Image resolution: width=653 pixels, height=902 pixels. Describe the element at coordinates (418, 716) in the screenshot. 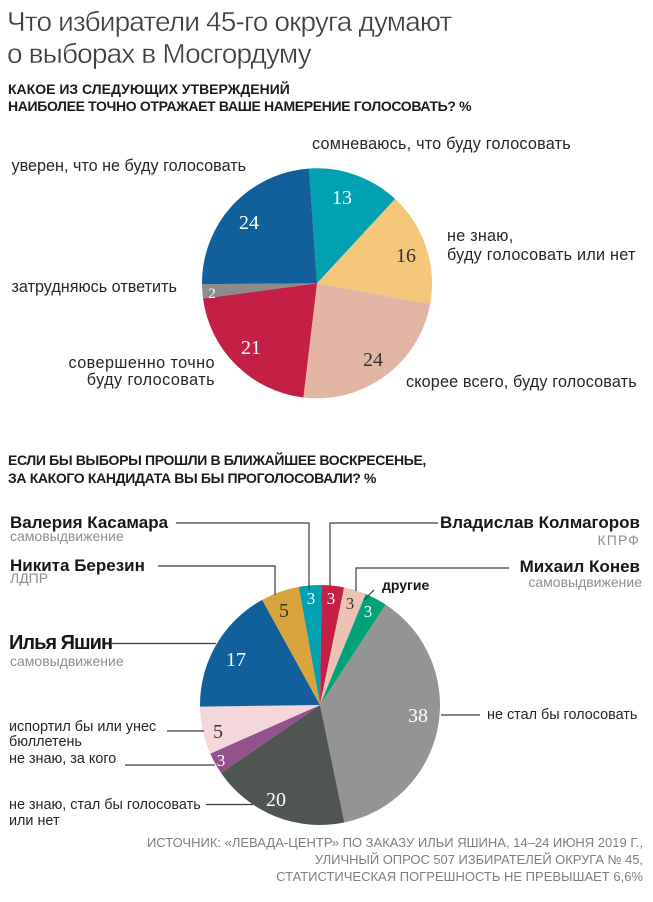

I see `svg-text: 38` at that location.